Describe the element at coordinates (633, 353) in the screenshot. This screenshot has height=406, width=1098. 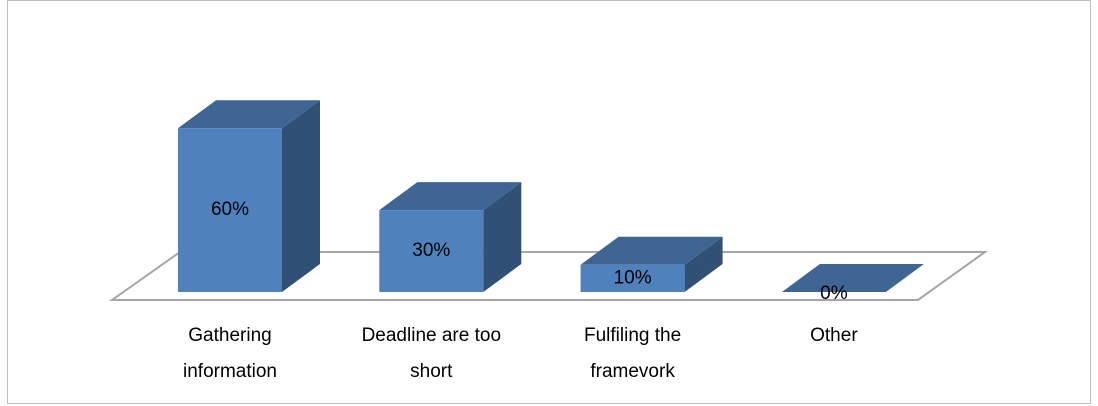
I see `x-tick-label: Fulfiling the framevork` at that location.